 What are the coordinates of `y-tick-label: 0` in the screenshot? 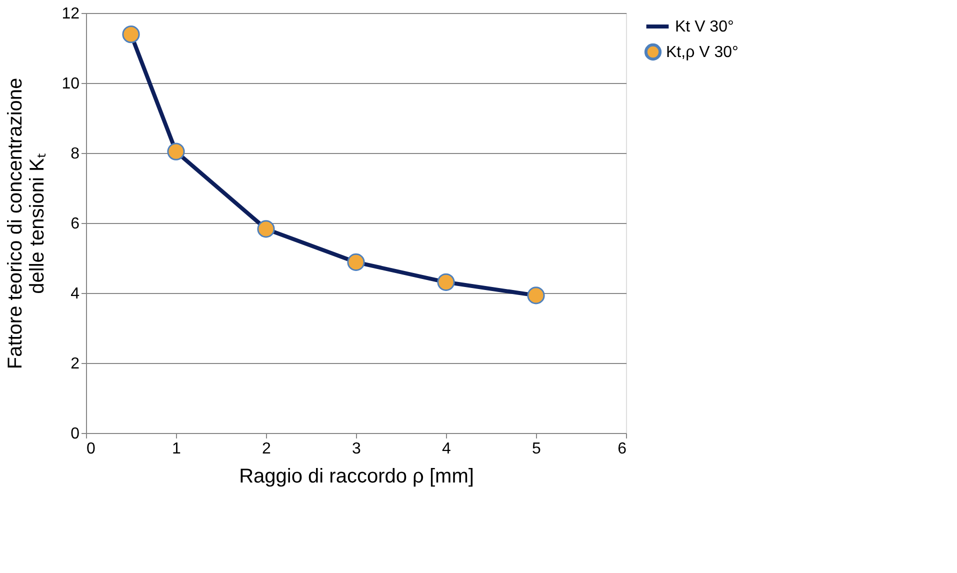 It's located at (75, 434).